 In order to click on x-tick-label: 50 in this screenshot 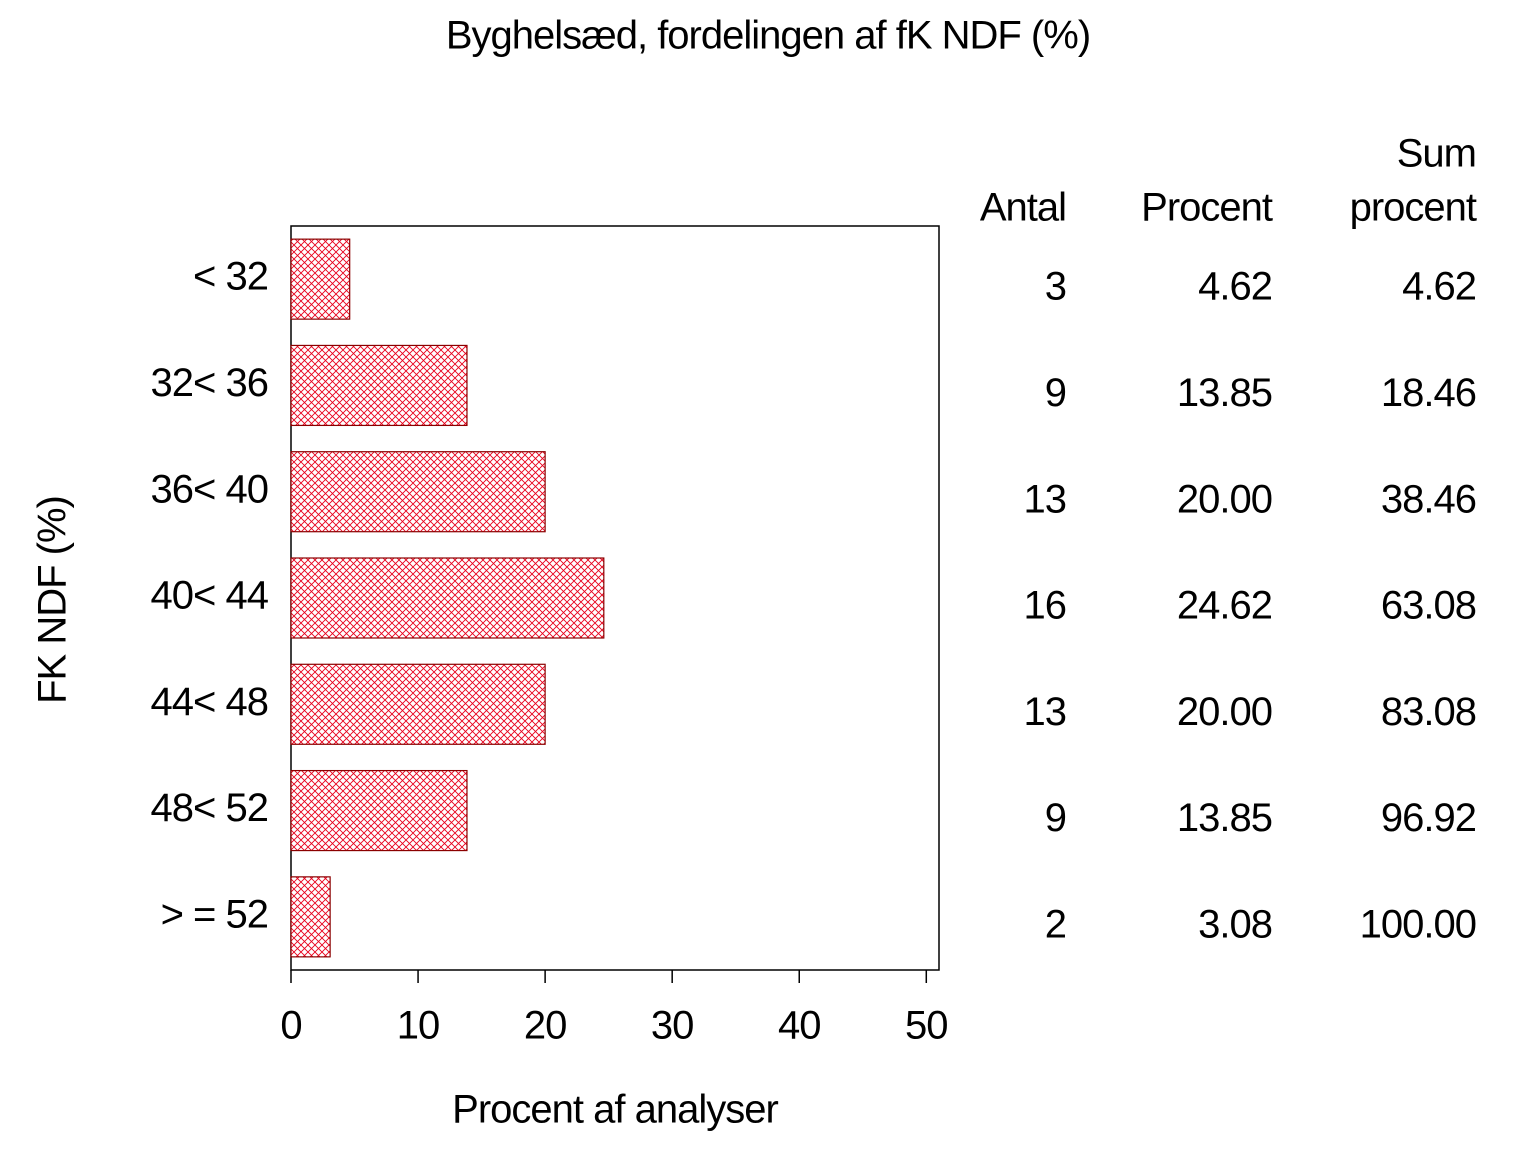, I will do `click(926, 1026)`.